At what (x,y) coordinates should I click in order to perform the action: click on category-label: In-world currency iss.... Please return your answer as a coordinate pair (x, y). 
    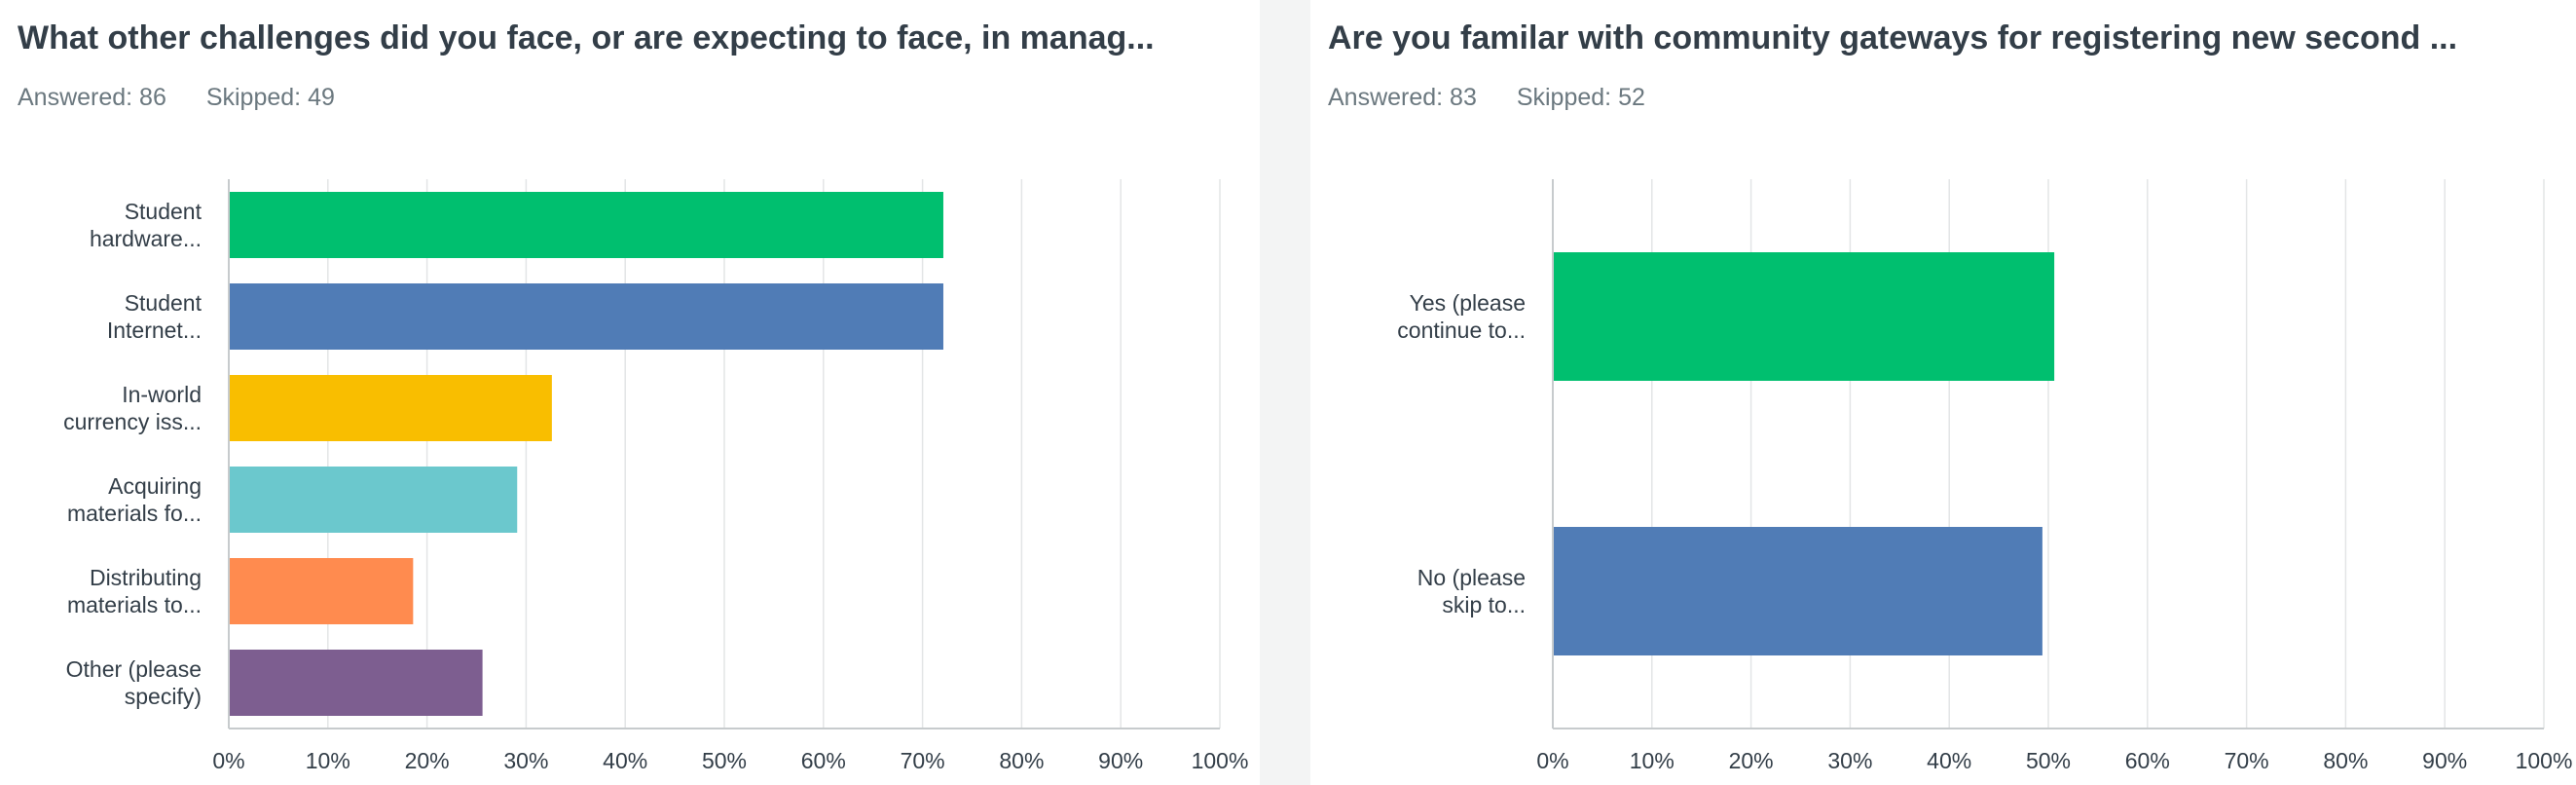
    Looking at the image, I should click on (132, 408).